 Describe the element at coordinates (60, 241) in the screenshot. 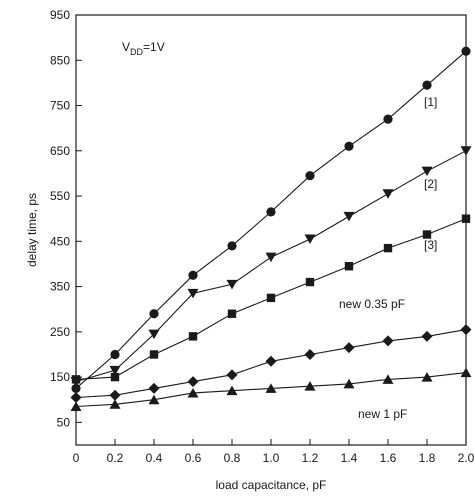

I see `y-tick-label: 450` at that location.